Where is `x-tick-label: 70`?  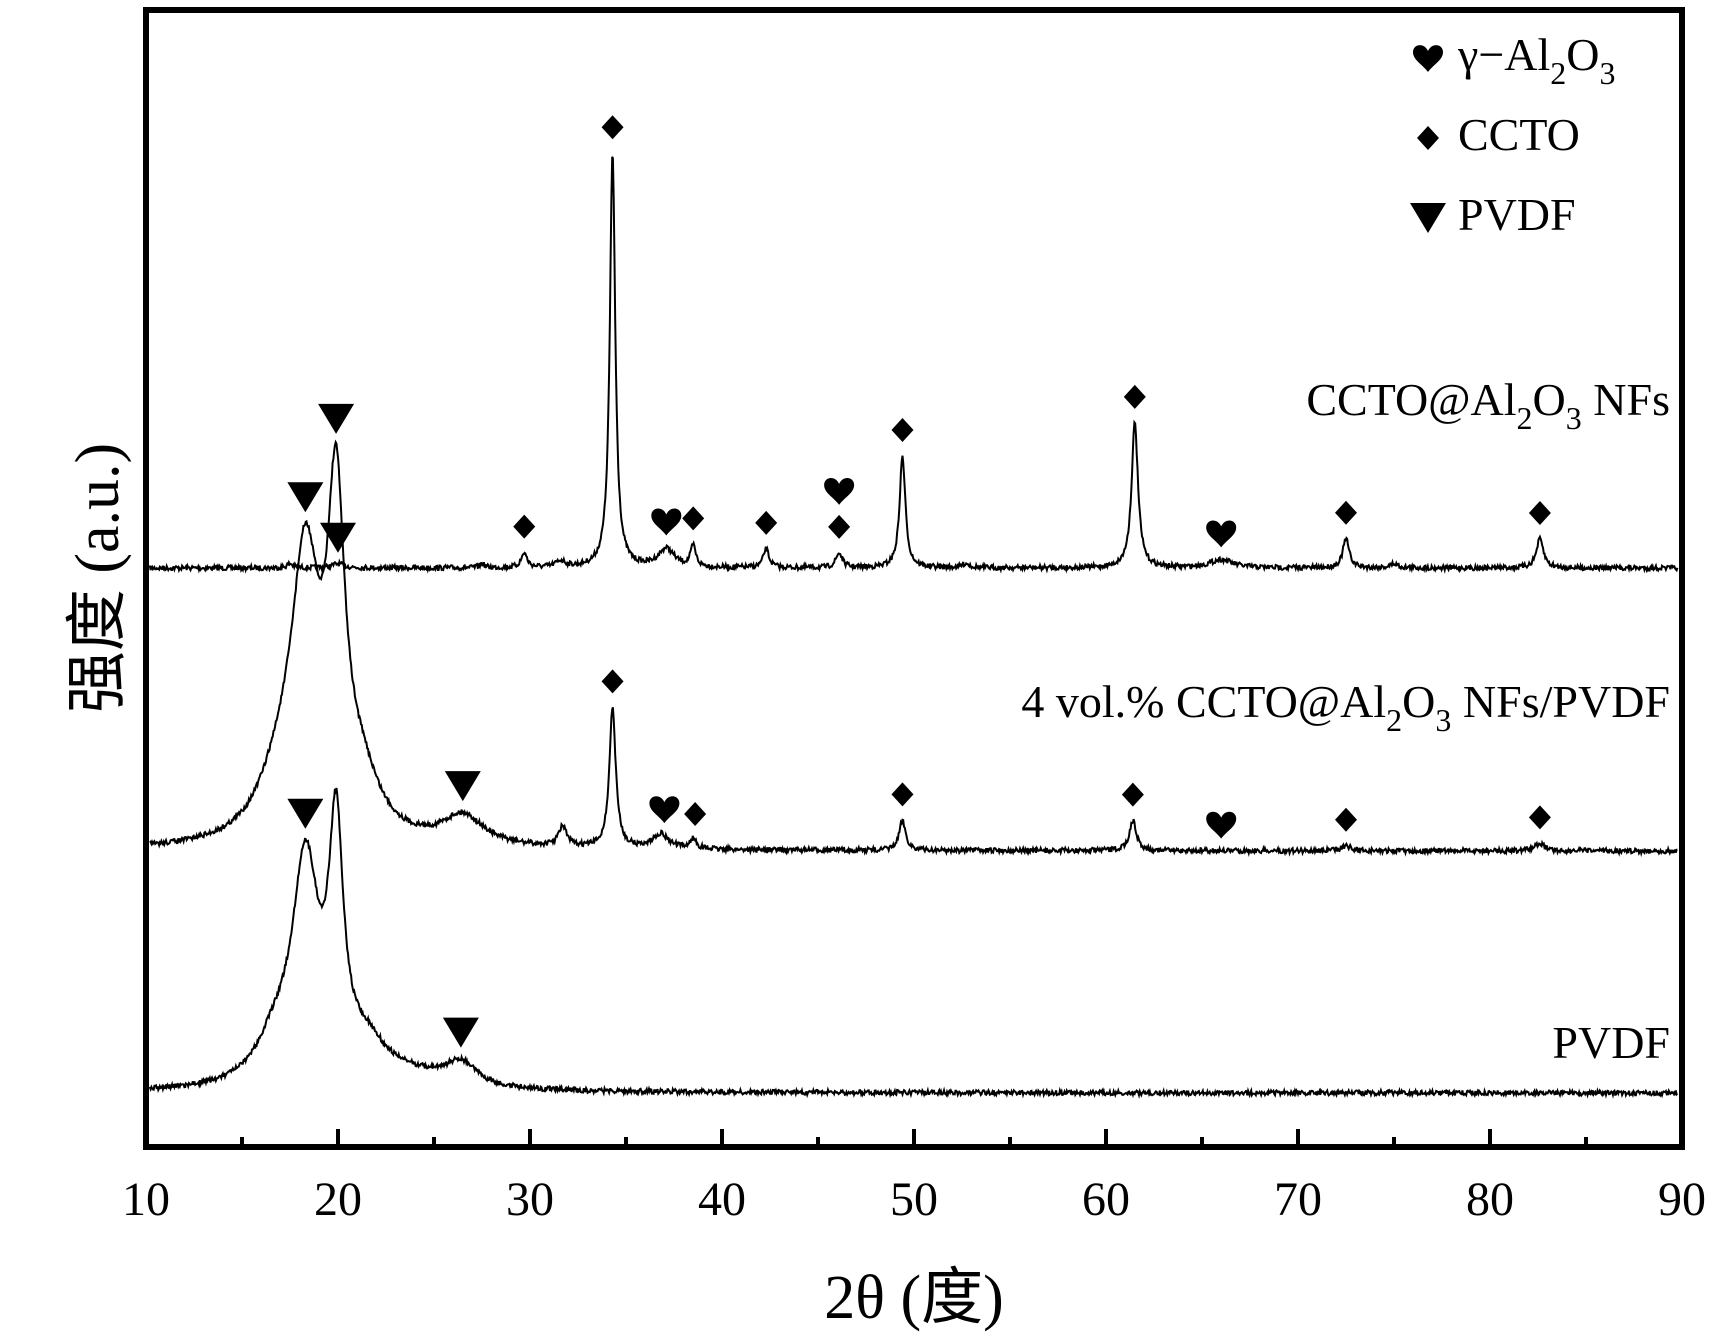
x-tick-label: 70 is located at coordinates (1298, 1199).